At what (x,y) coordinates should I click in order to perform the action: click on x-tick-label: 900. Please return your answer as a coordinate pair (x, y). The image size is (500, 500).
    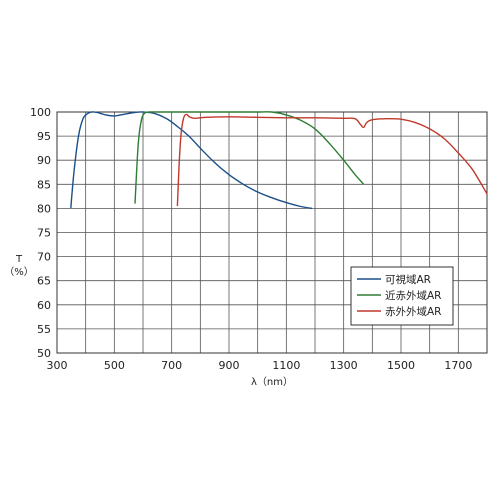
    Looking at the image, I should click on (229, 365).